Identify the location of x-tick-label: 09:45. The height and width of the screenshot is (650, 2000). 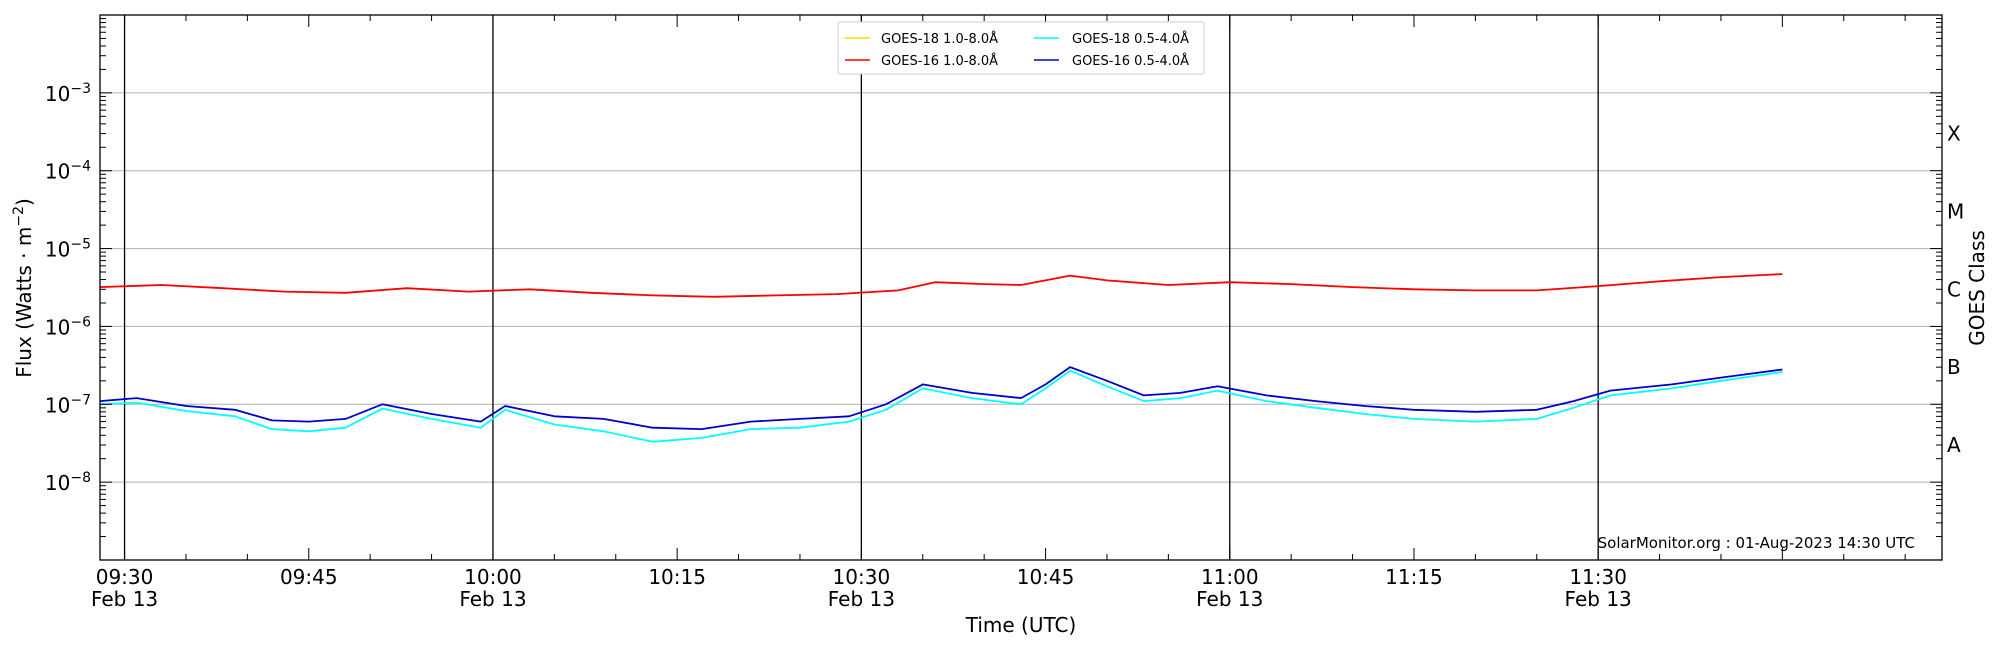
(309, 577).